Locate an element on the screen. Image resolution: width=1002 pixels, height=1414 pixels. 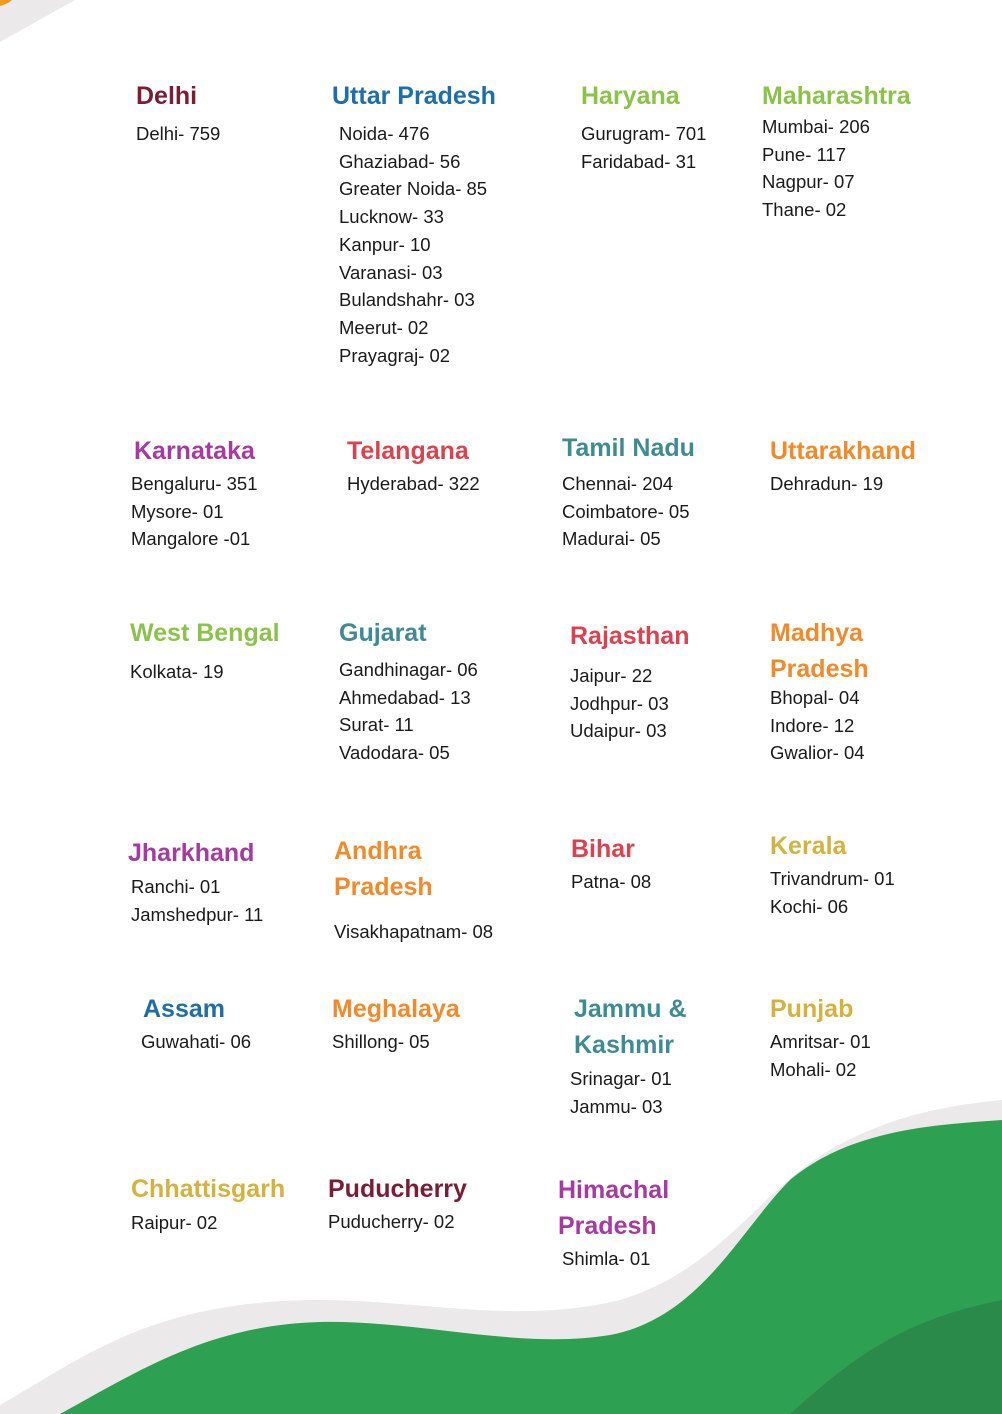
city-count-item: Trivandrum- 01 is located at coordinates (832, 878).